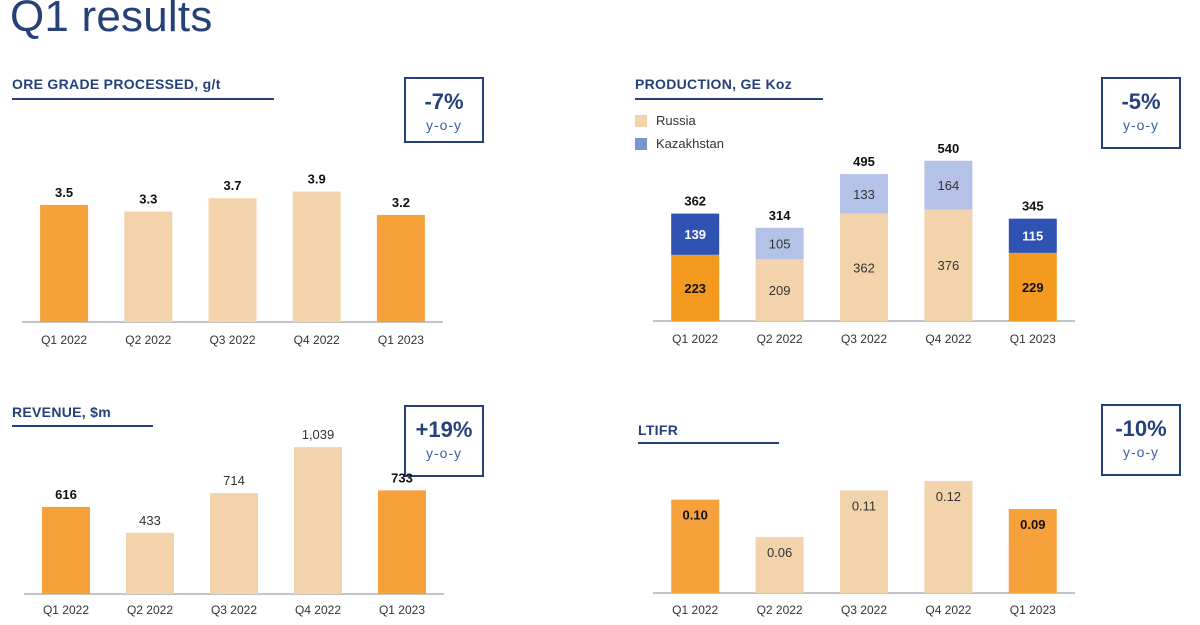  What do you see at coordinates (318, 520) in the screenshot?
I see `revenue-bar-q4-2022` at bounding box center [318, 520].